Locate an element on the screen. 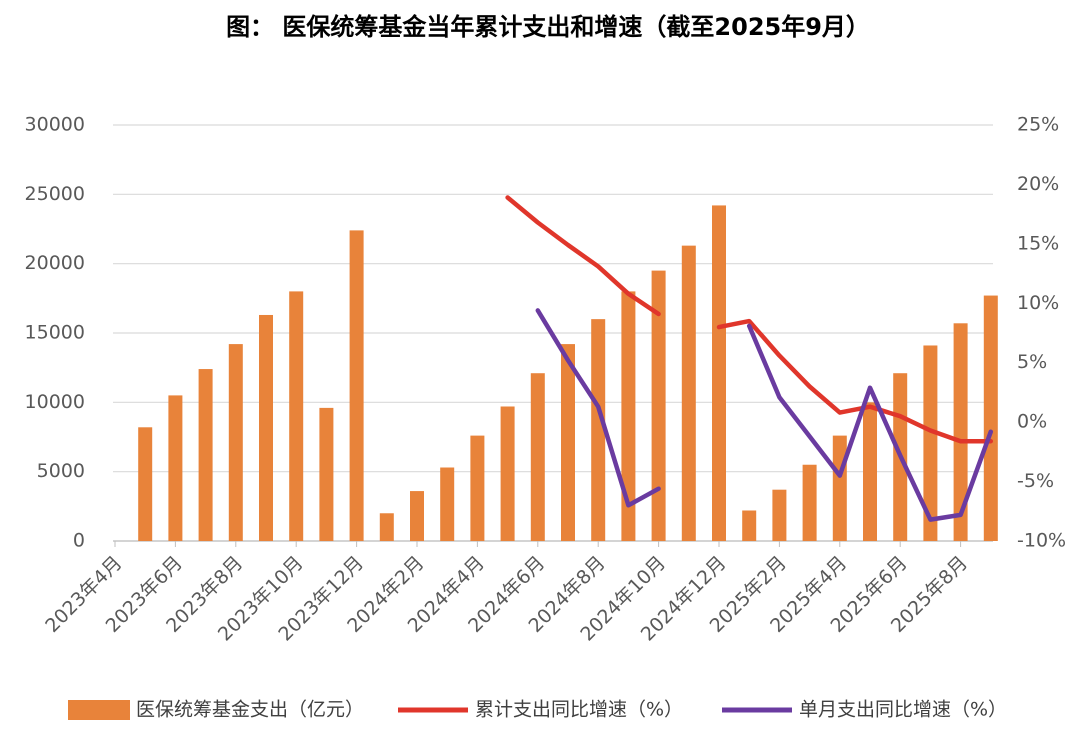  y-tick-label: 10000 is located at coordinates (55, 402).